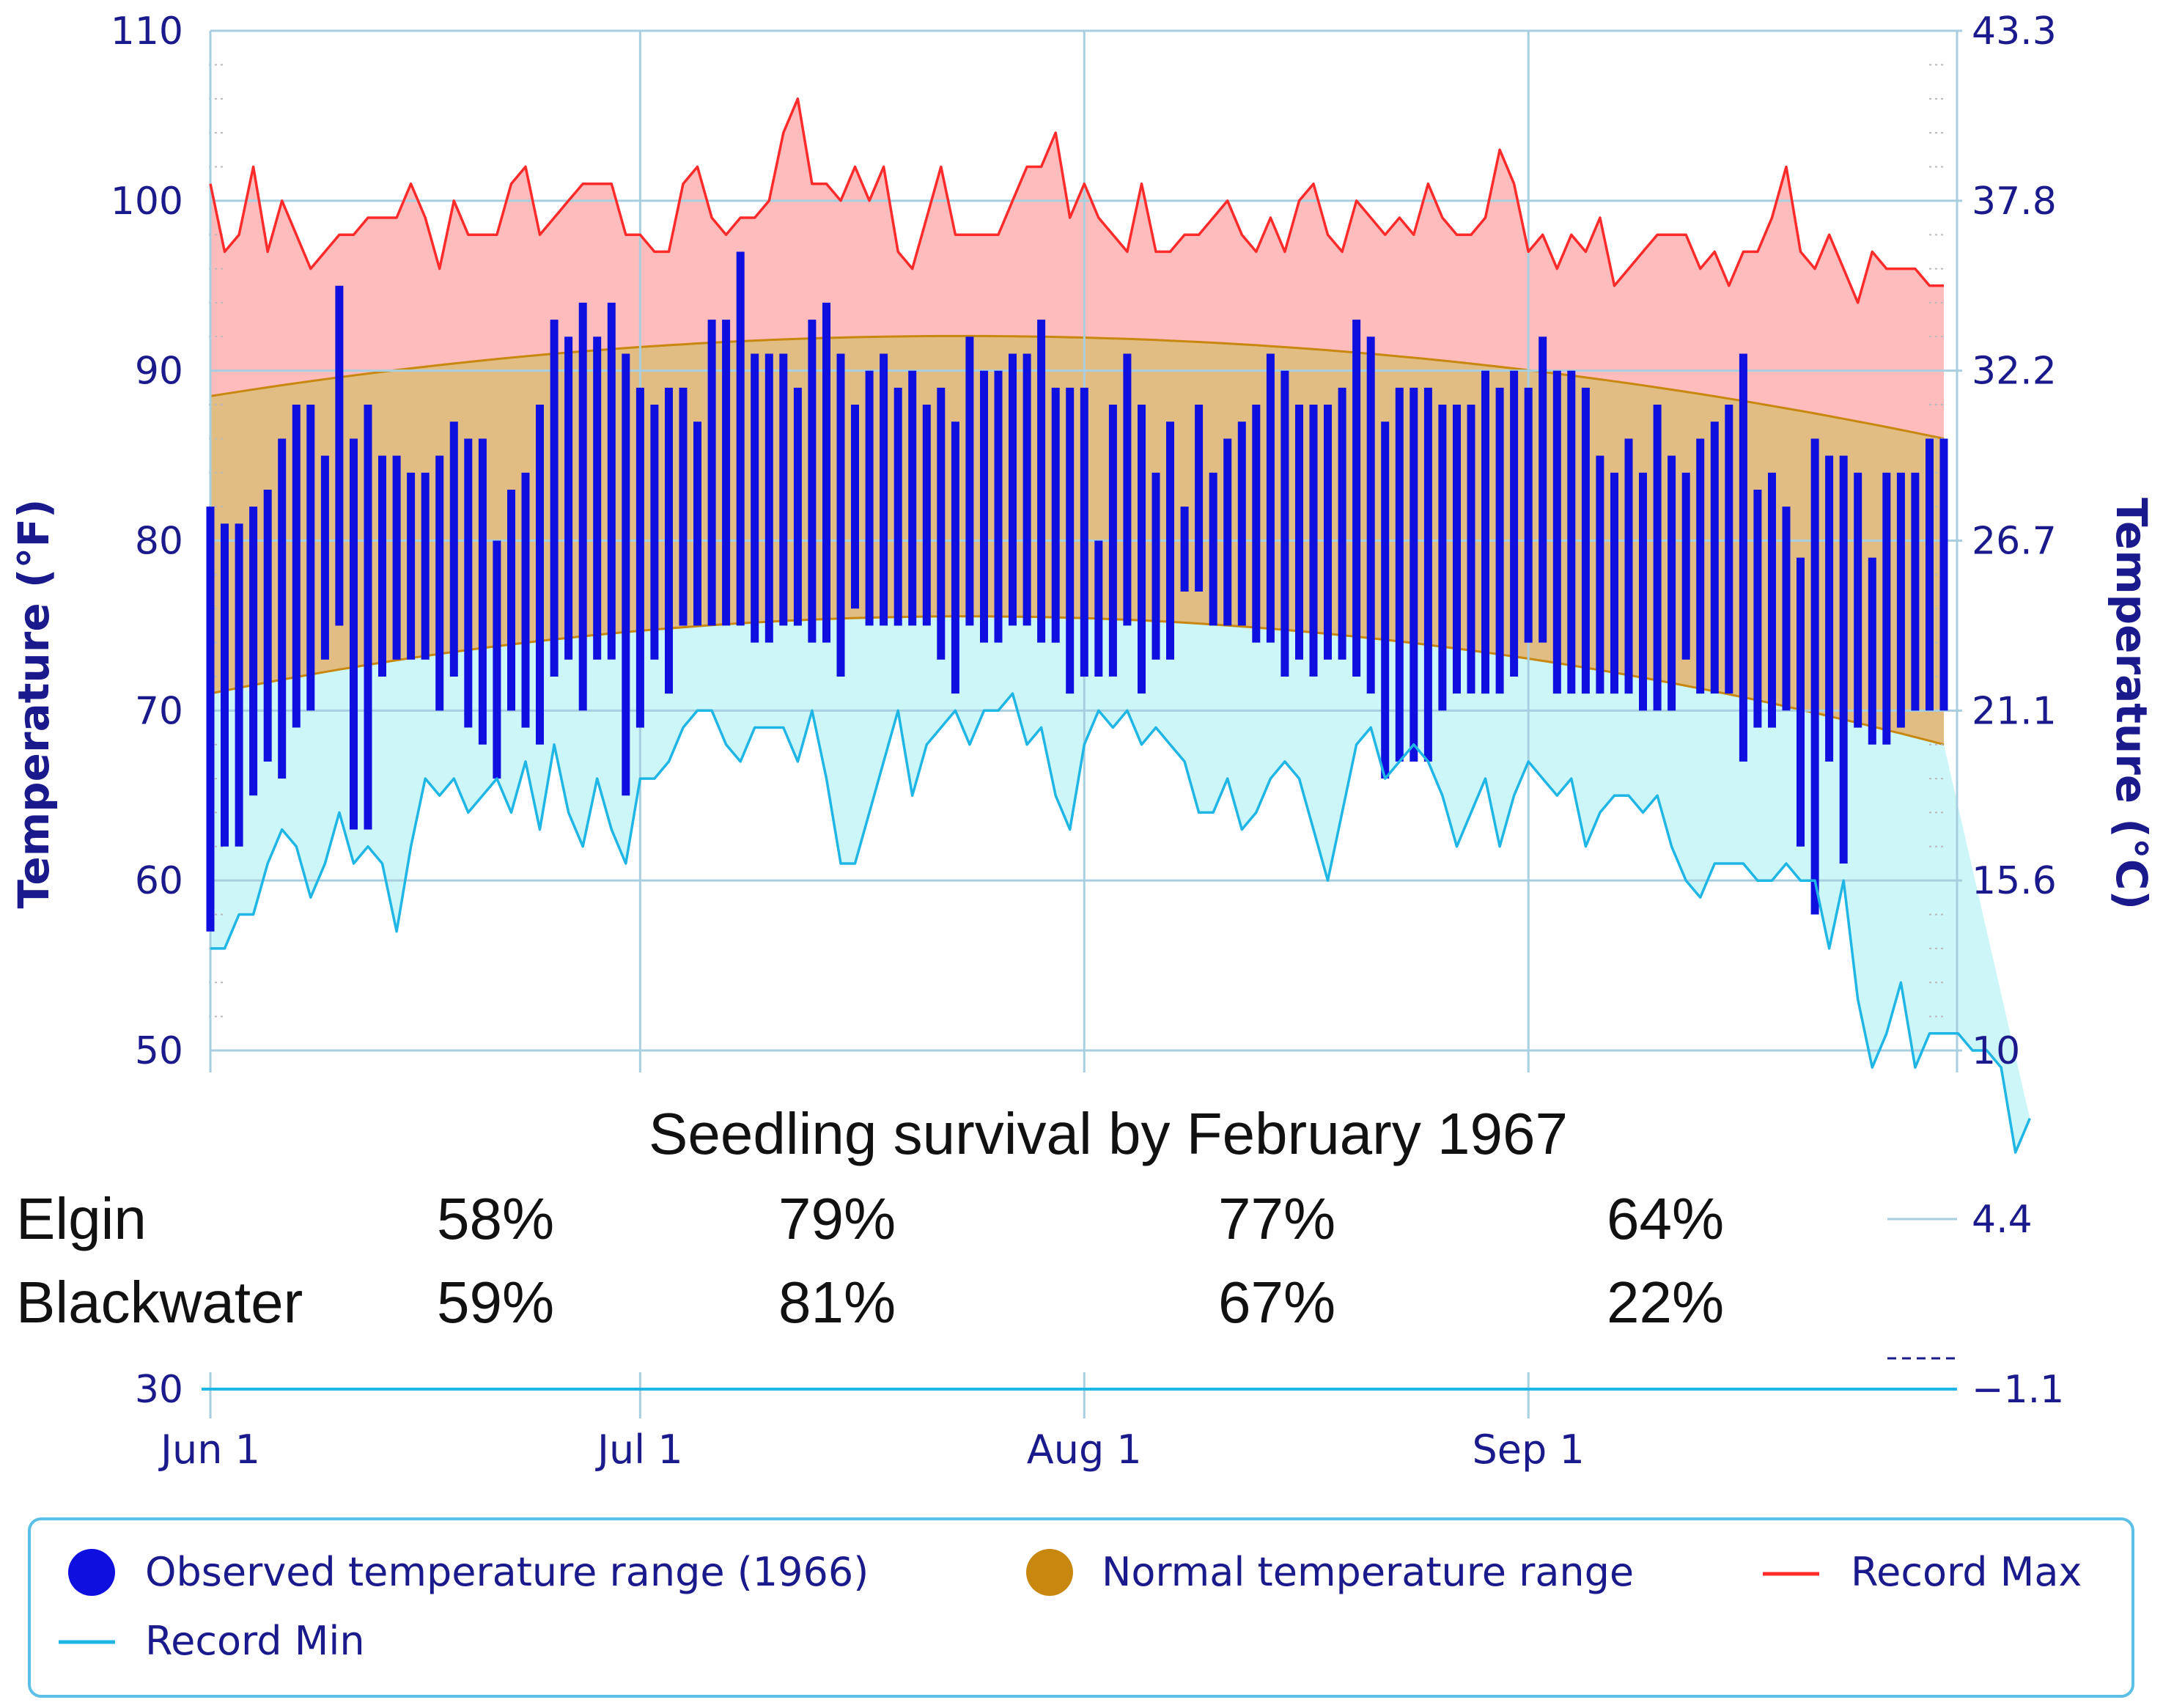 The width and height of the screenshot is (2163, 1708). What do you see at coordinates (507, 1572) in the screenshot?
I see `legend-observed-label: Observed temperature range (1966)` at bounding box center [507, 1572].